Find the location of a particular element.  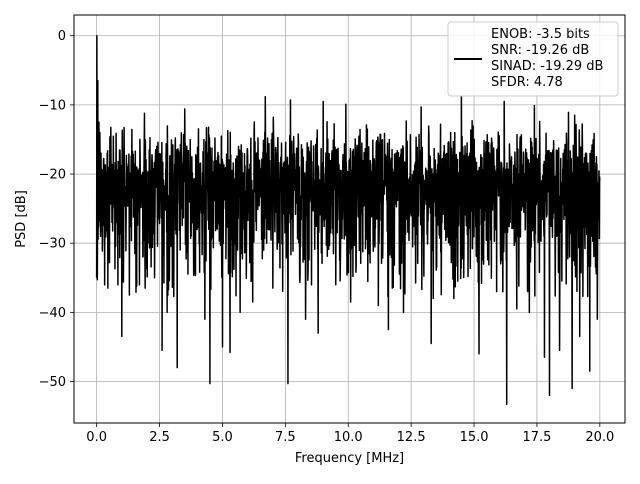

y-tick-label: −20 is located at coordinates (52, 175).